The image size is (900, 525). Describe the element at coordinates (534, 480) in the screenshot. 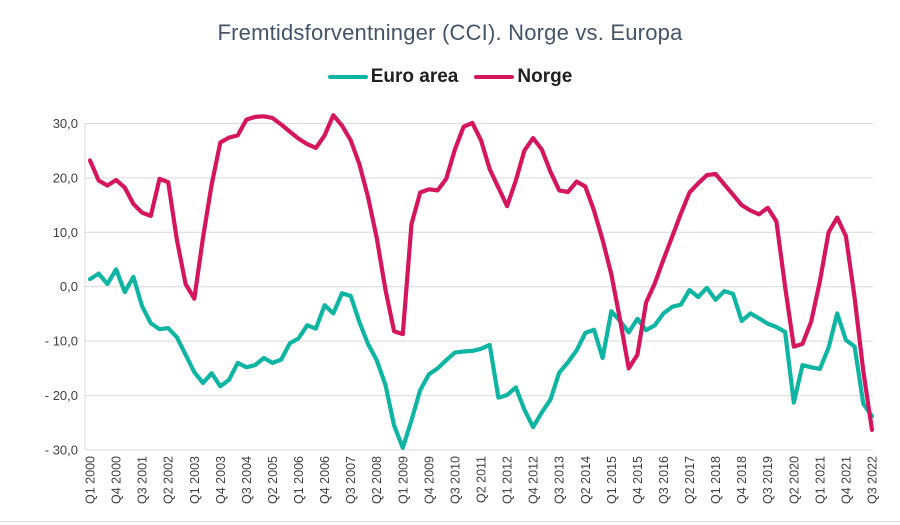

I see `x-tick-label: Q4 2012` at that location.